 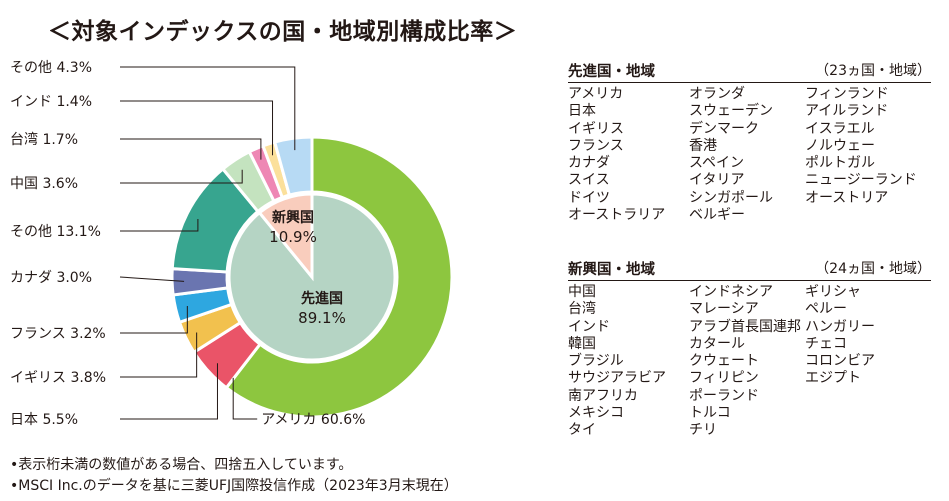 What do you see at coordinates (582, 309) in the screenshot?
I see `emerging-country: 台湾` at bounding box center [582, 309].